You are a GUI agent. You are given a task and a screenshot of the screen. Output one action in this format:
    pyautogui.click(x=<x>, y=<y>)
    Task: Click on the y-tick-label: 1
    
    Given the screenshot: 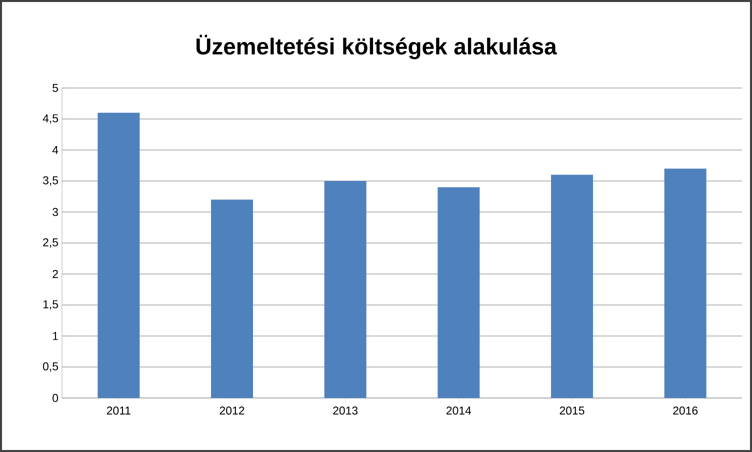 What is the action you would take?
    pyautogui.click(x=55, y=336)
    